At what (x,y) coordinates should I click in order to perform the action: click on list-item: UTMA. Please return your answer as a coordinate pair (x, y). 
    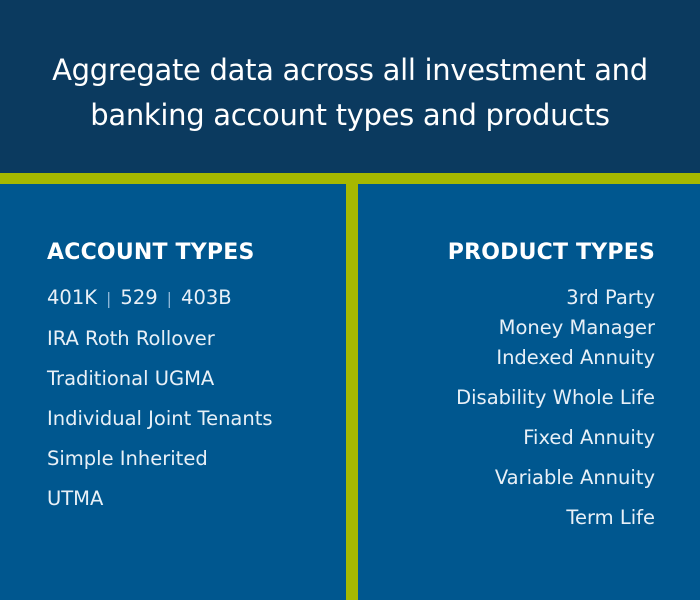
    Looking at the image, I should click on (75, 498).